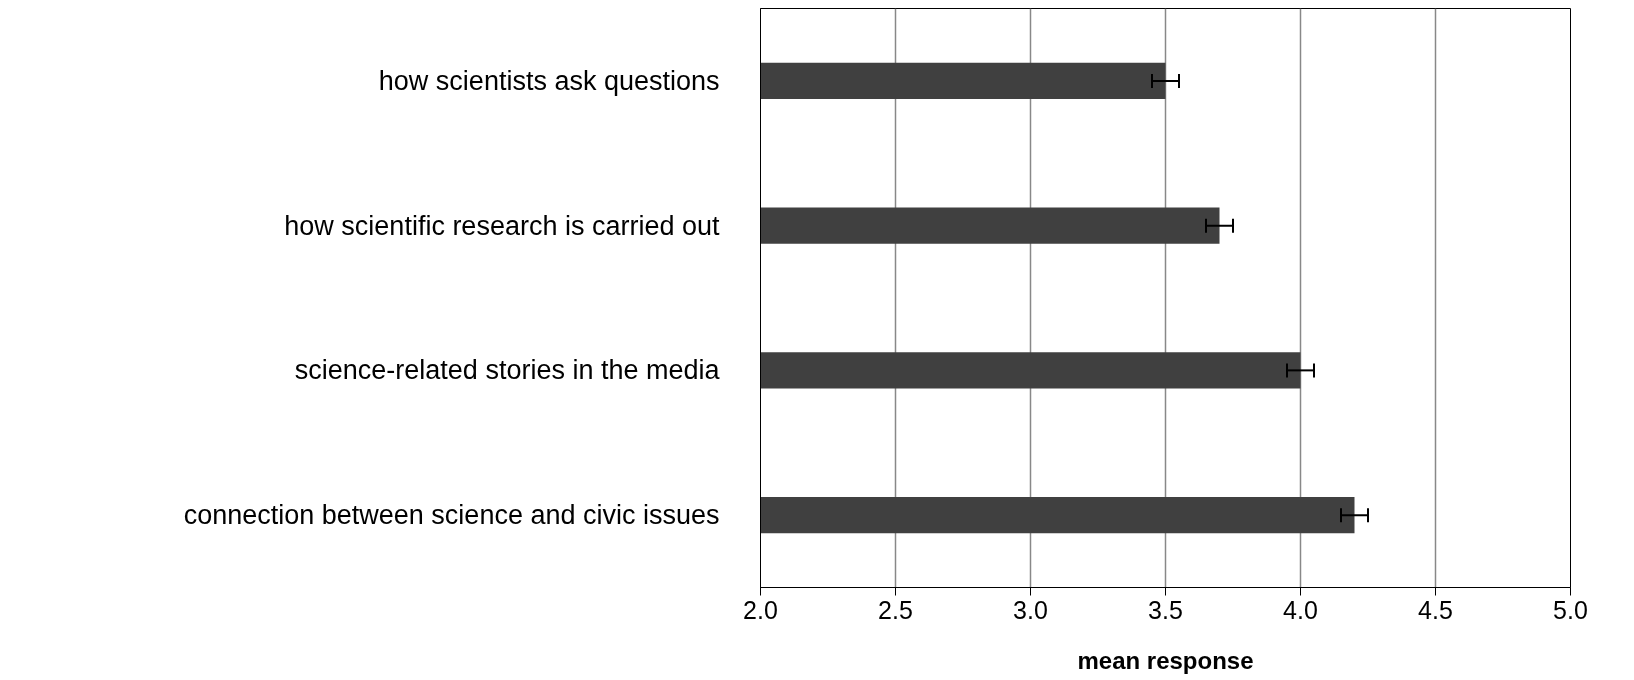  I want to click on x-tick-label: 4.0, so click(1300, 609).